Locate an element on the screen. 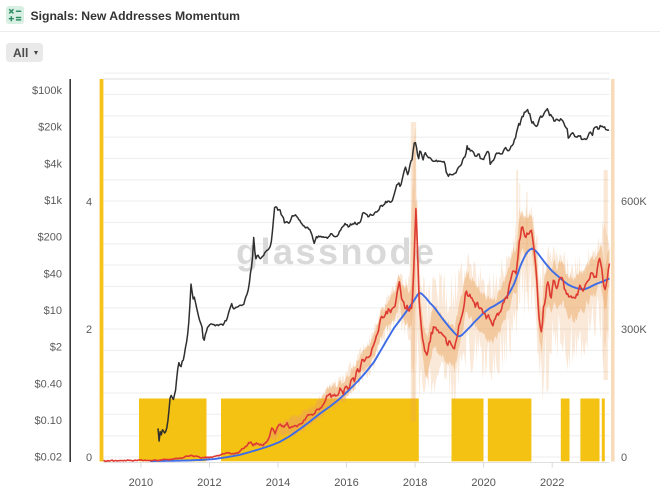 Image resolution: width=660 pixels, height=503 pixels. svg-text: $10 is located at coordinates (53, 311).